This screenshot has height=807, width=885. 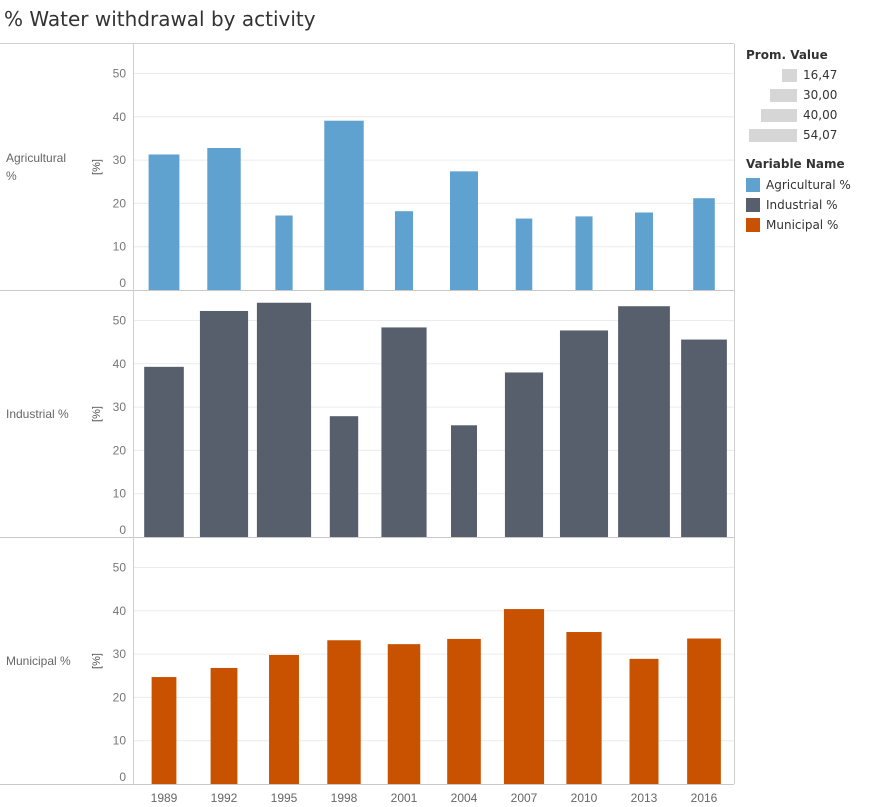 What do you see at coordinates (795, 164) in the screenshot?
I see `color-legend-title: Variable Name` at bounding box center [795, 164].